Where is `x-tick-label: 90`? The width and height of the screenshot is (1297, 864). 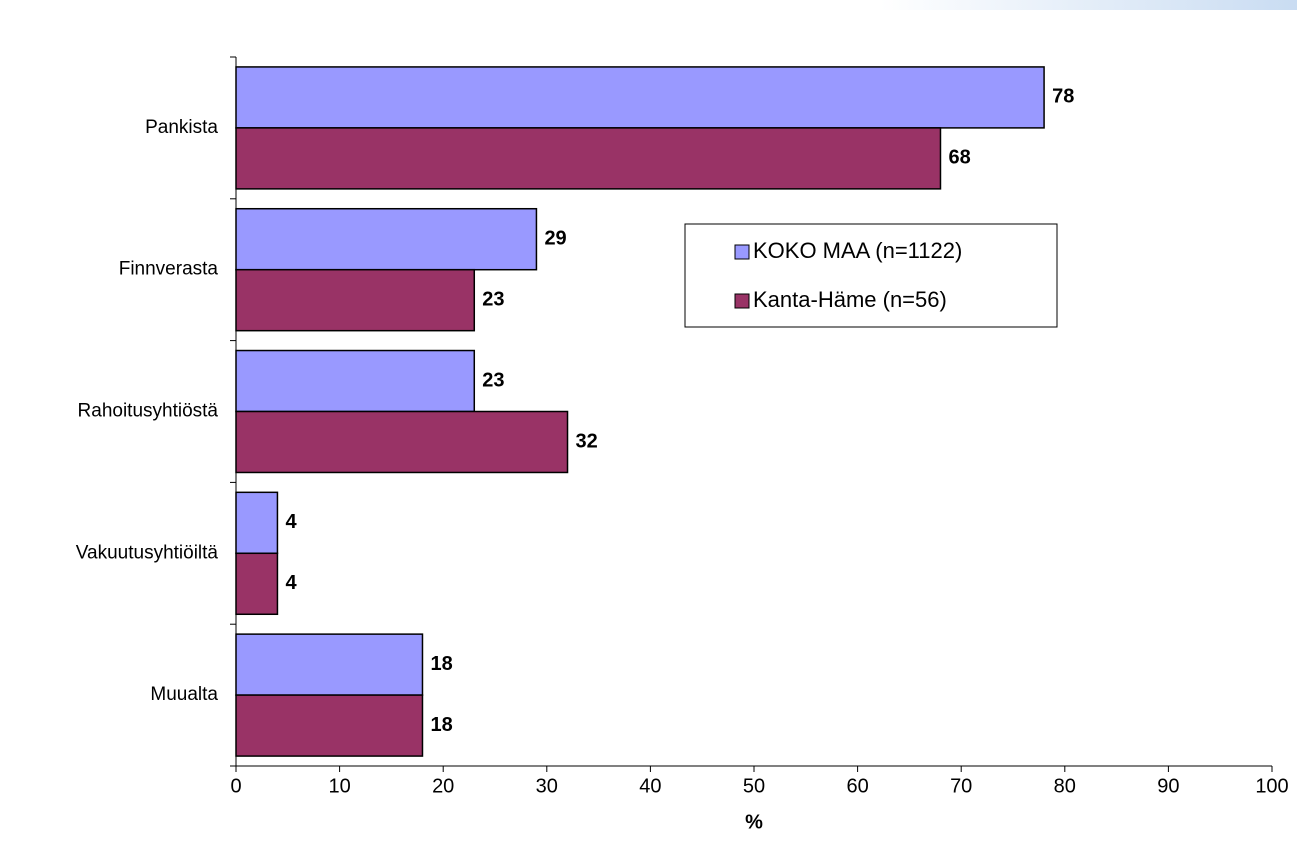
x-tick-label: 90 is located at coordinates (1168, 786).